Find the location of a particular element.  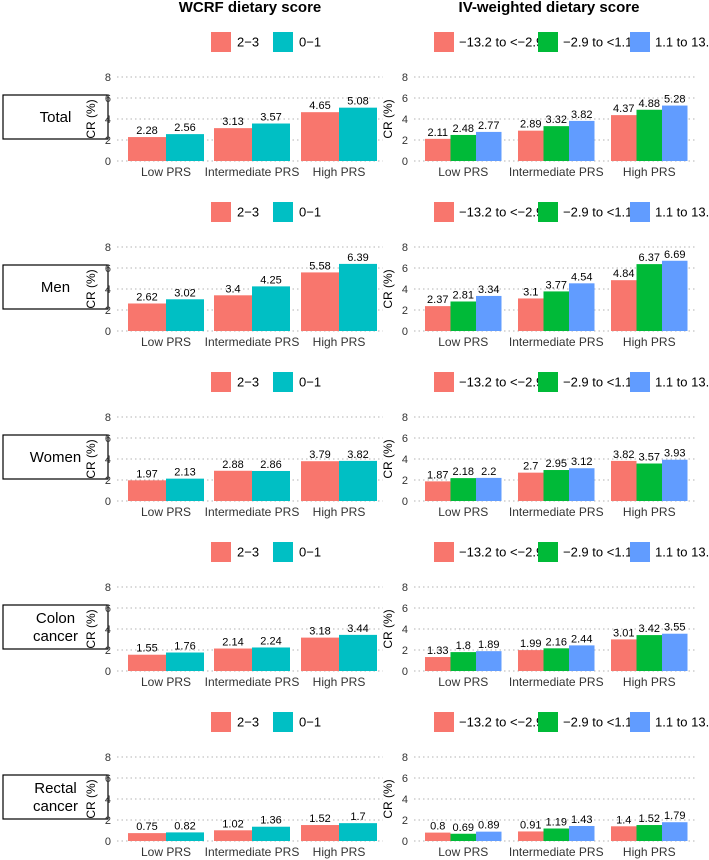

data-label: 3.44 is located at coordinates (357, 629).